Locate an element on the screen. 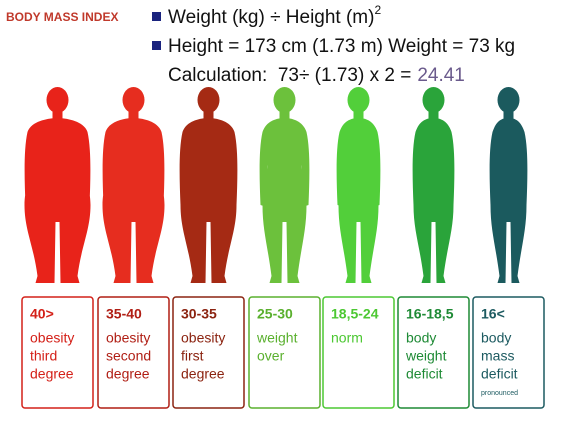 The width and height of the screenshot is (564, 426). label-line: third is located at coordinates (43, 356).